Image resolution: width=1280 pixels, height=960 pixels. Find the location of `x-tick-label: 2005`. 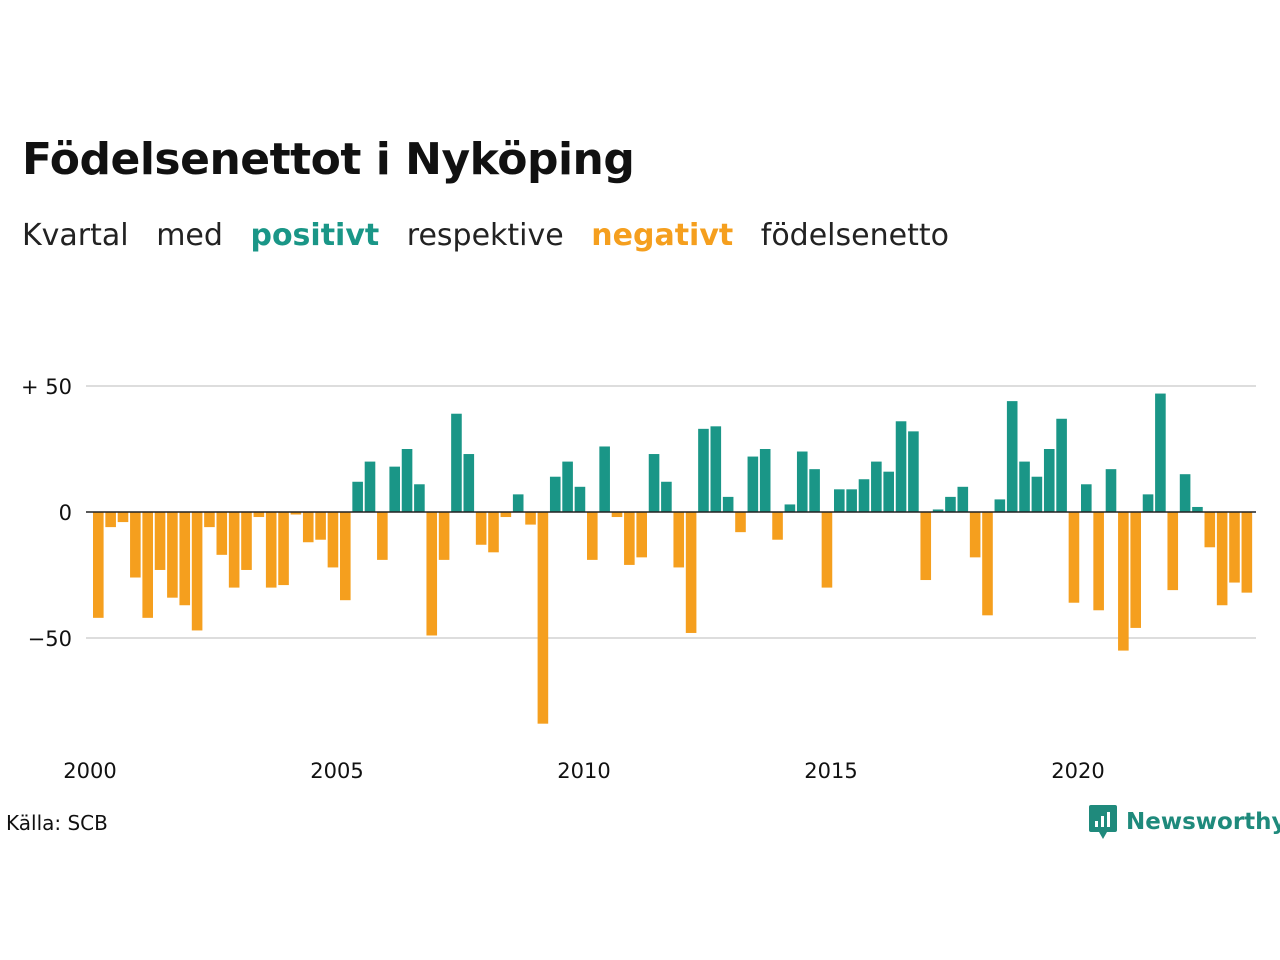

x-tick-label: 2005 is located at coordinates (336, 771).